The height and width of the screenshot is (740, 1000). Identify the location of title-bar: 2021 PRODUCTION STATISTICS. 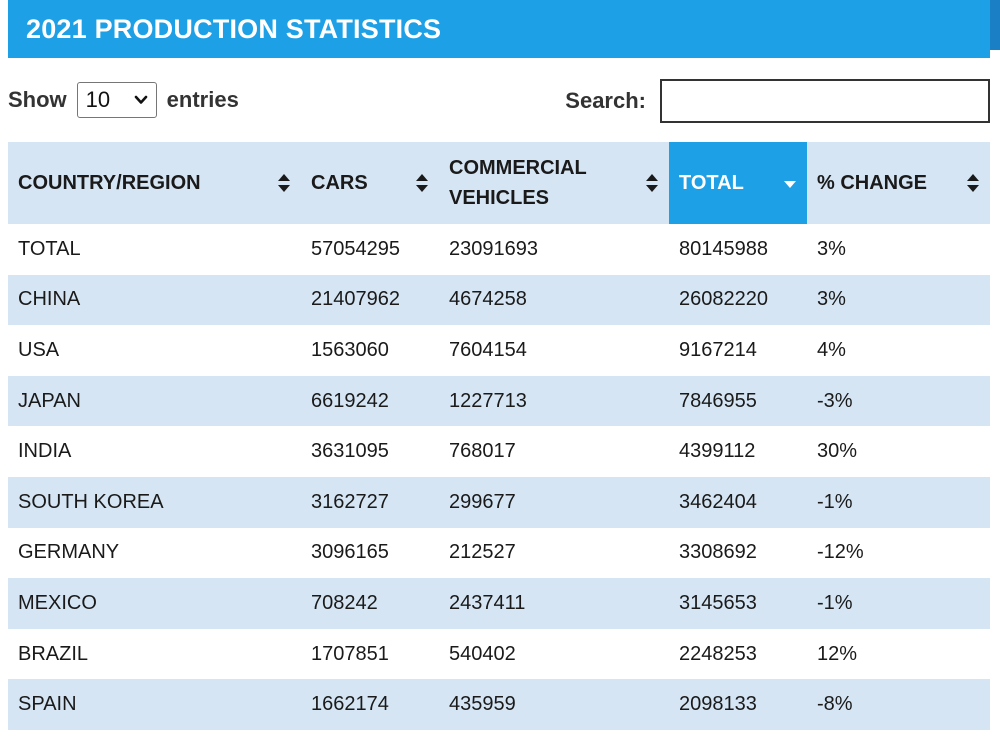
(499, 29).